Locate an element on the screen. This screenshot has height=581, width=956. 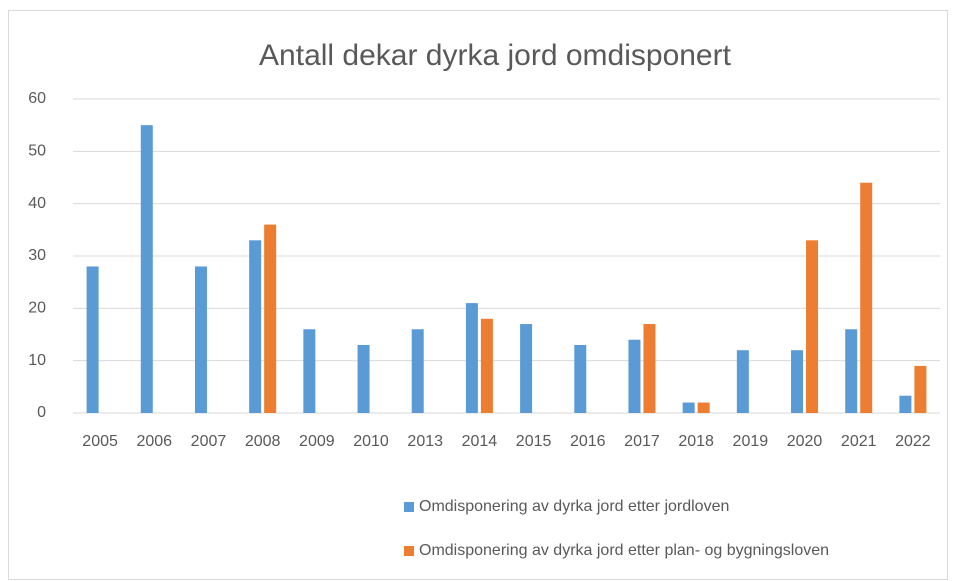
y-tick-label: 60 is located at coordinates (37, 98).